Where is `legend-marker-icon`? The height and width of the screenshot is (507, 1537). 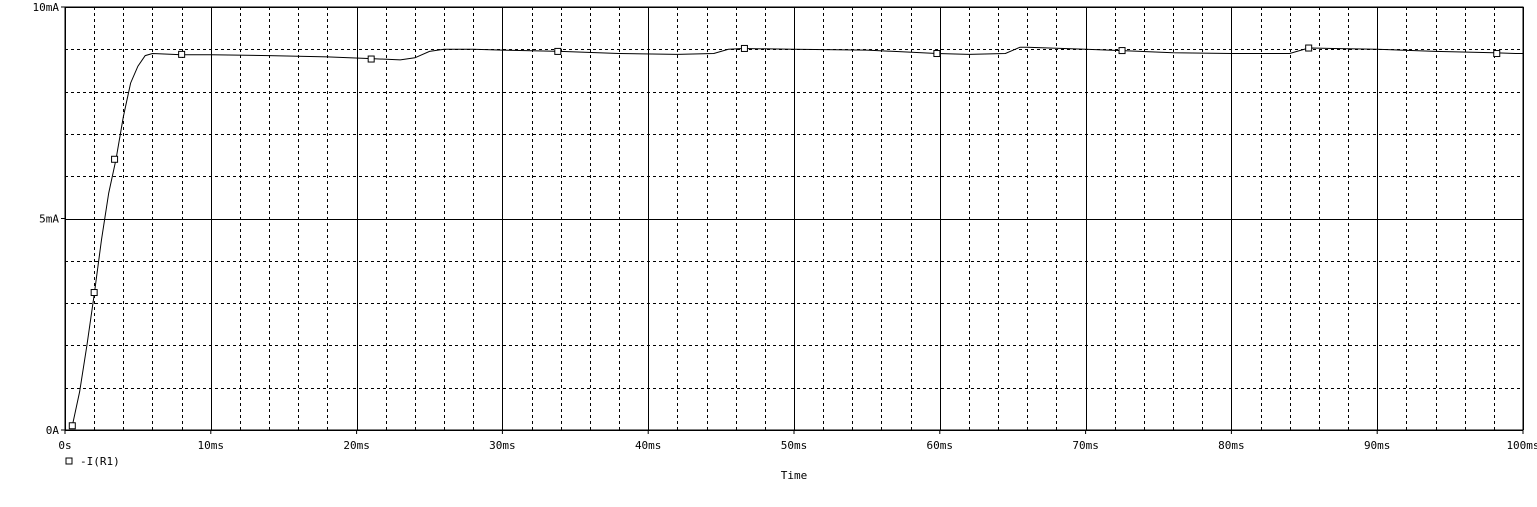 legend-marker-icon is located at coordinates (69, 461).